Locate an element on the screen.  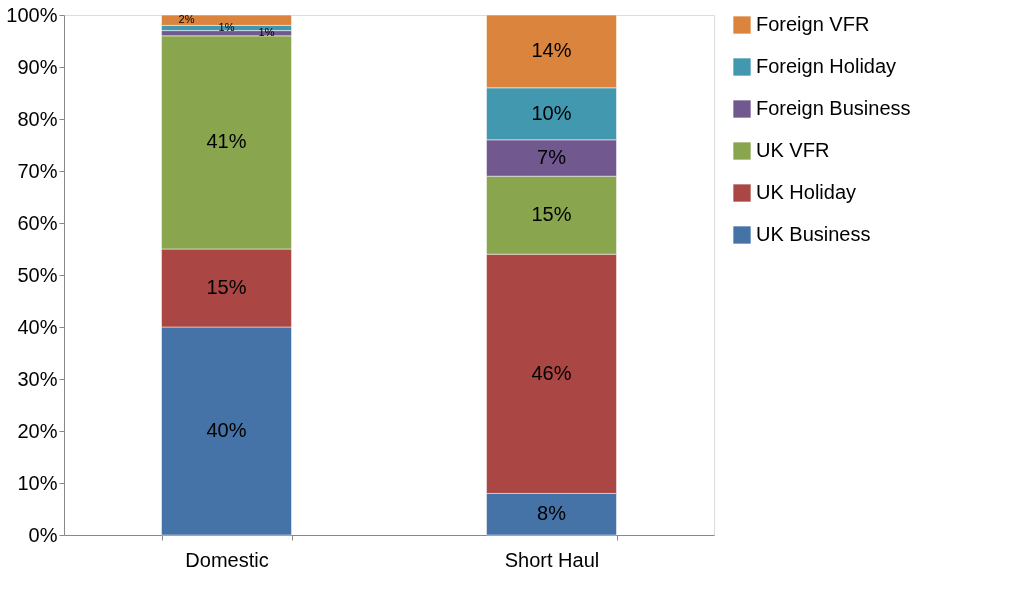
legend-label: UK VFR is located at coordinates (793, 150).